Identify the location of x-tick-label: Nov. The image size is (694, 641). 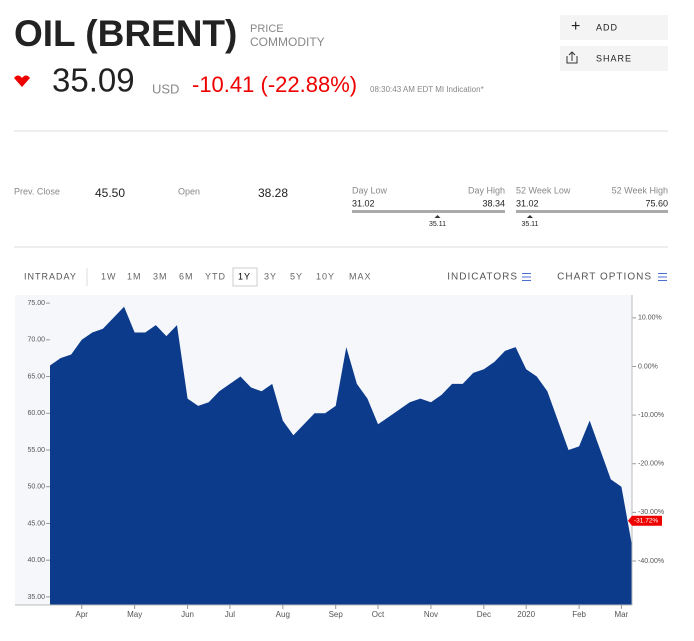
(431, 614).